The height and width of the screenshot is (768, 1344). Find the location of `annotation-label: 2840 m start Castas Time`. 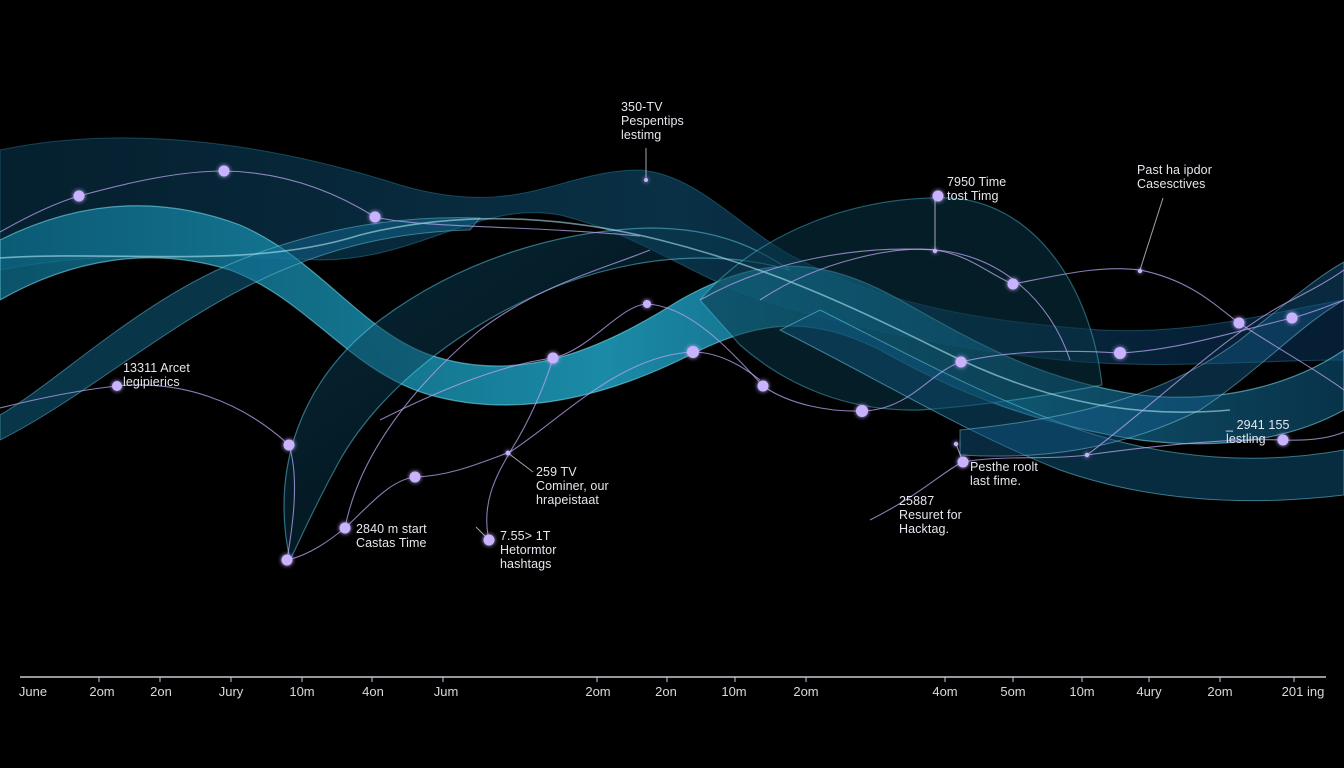

annotation-label: 2840 m start Castas Time is located at coordinates (391, 536).